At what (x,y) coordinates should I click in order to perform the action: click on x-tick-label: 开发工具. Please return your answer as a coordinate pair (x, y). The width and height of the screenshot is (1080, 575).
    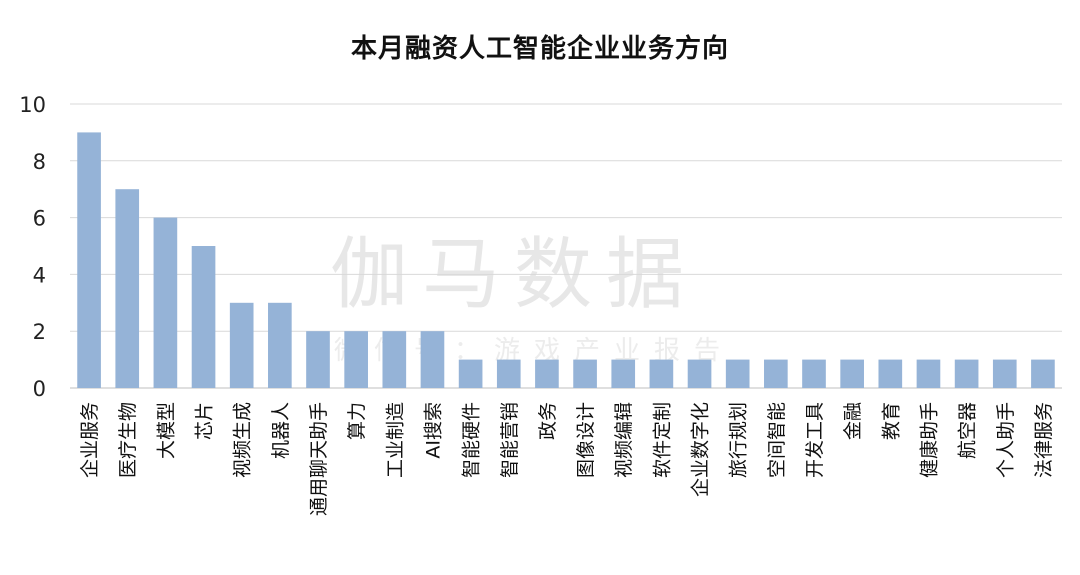
    Looking at the image, I should click on (815, 440).